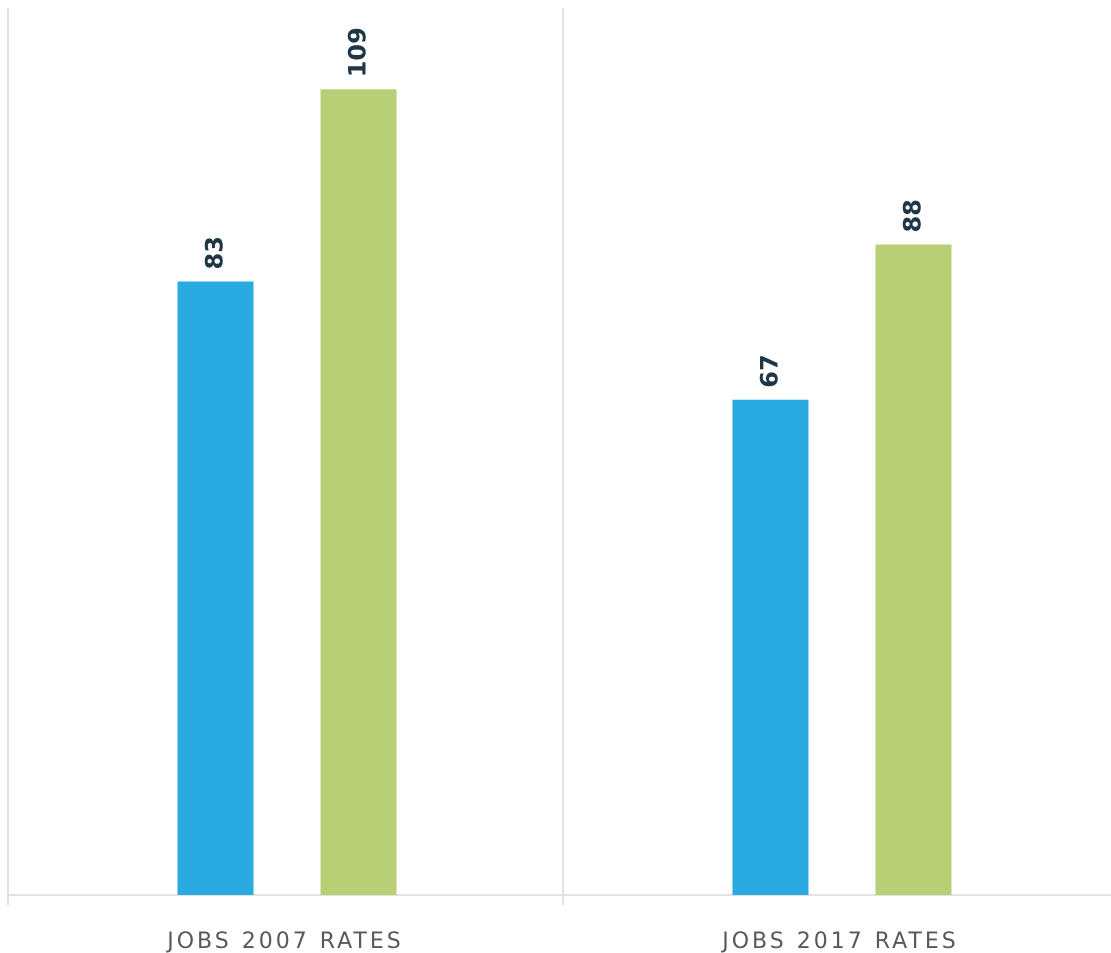  I want to click on data-label: 67, so click(770, 370).